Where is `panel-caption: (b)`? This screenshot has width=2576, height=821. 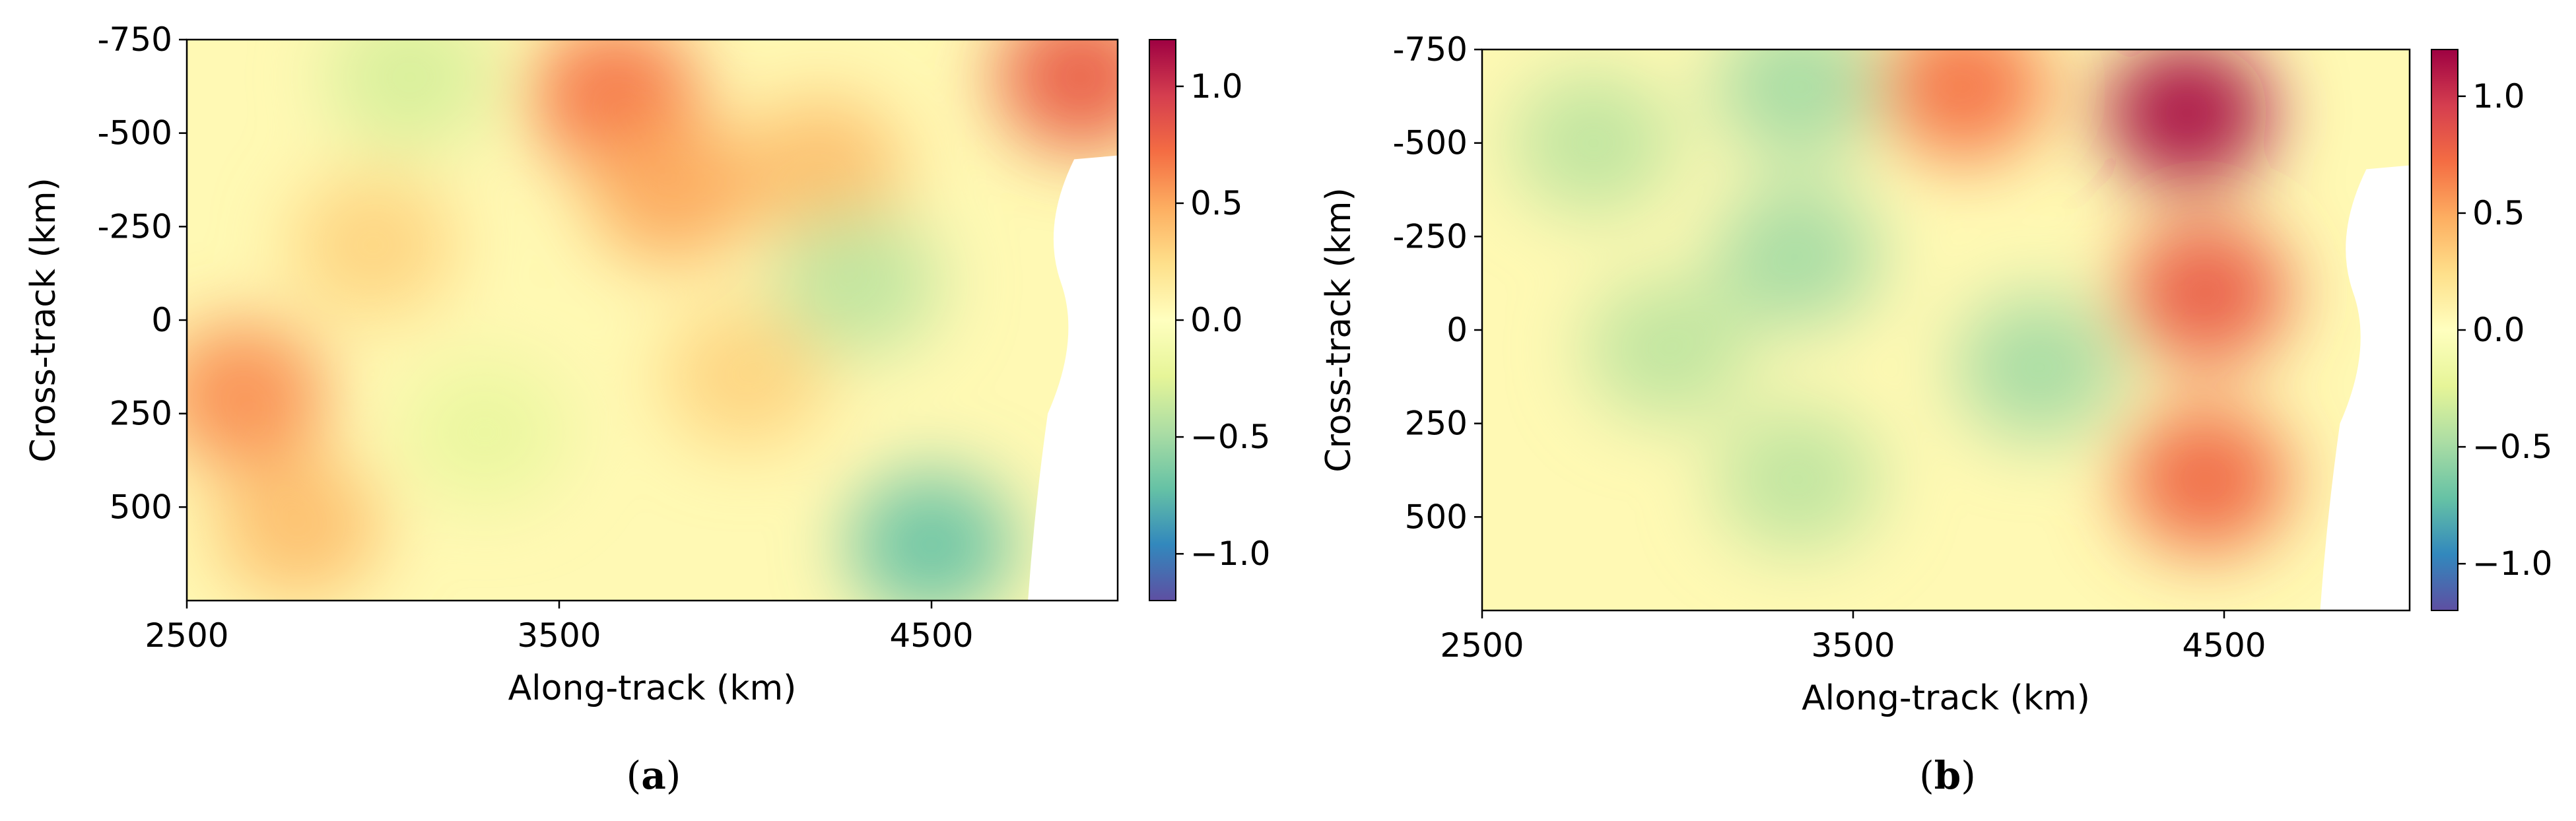 panel-caption: (b) is located at coordinates (1947, 775).